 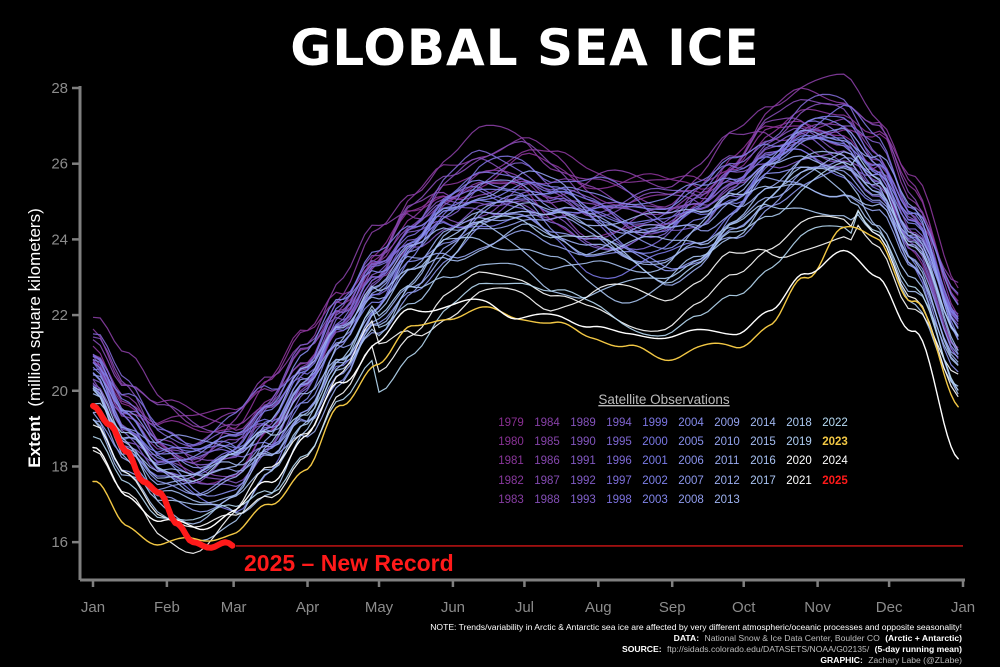 I want to click on y-tick-label: 20, so click(x=59, y=391).